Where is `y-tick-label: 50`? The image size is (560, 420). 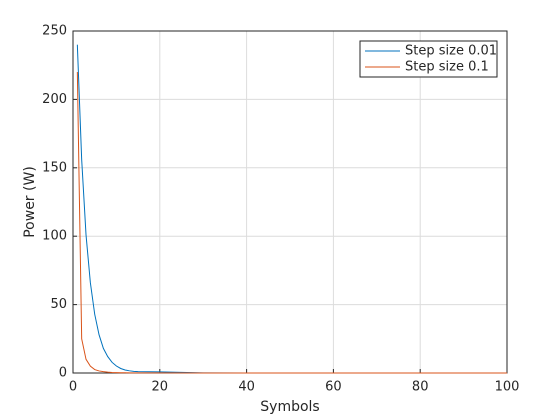
y-tick-label: 50 is located at coordinates (58, 304).